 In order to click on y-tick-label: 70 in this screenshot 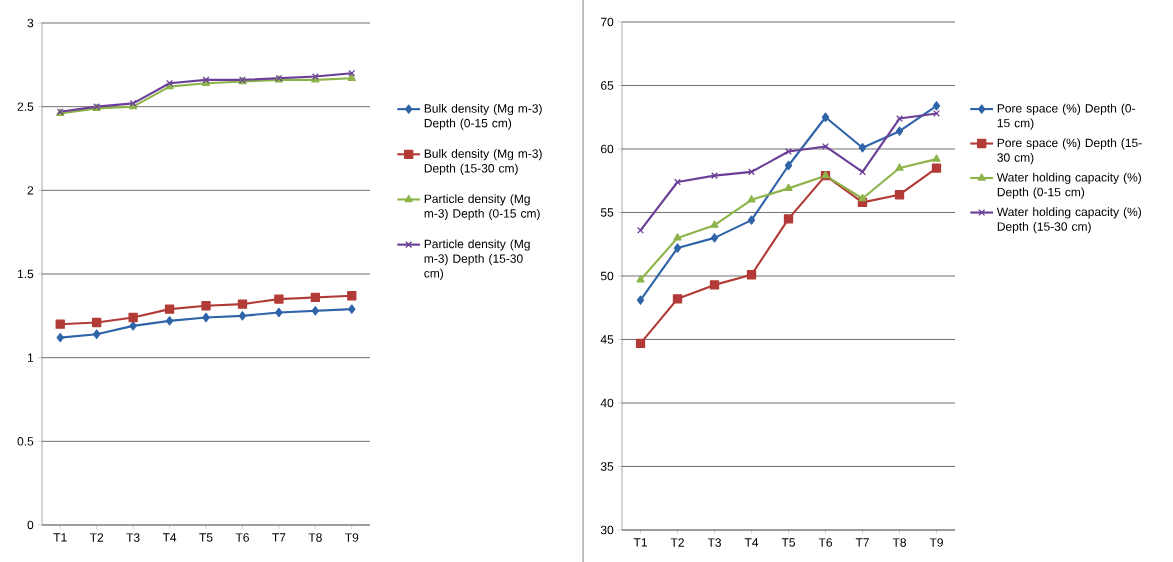, I will do `click(607, 22)`.